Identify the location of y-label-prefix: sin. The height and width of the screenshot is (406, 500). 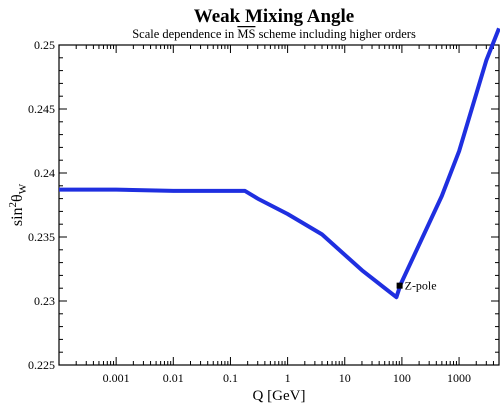
(17, 216).